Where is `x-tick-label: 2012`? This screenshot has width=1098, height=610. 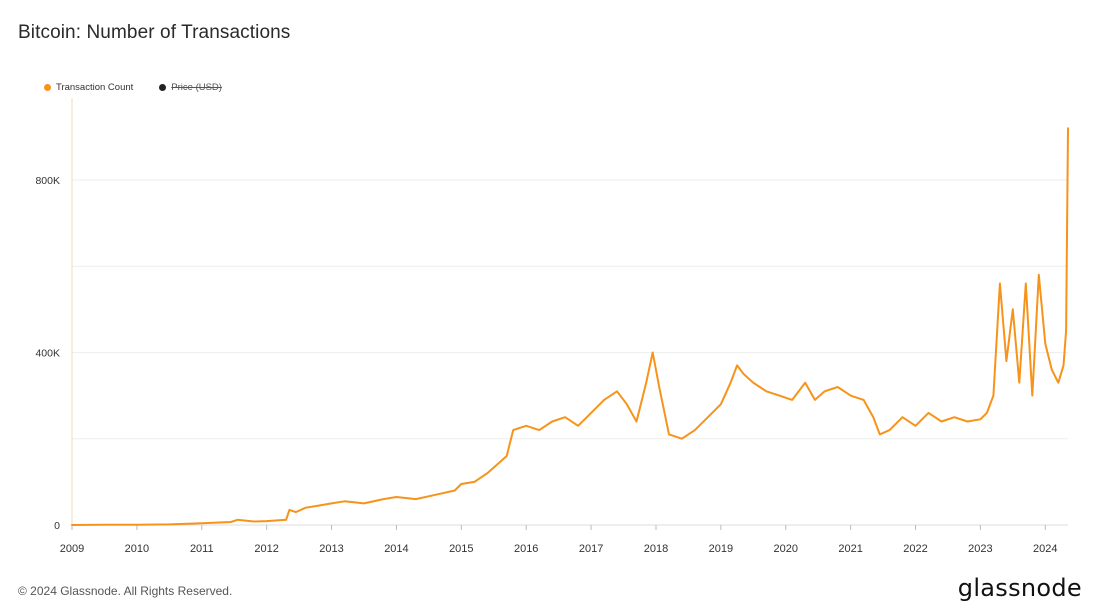 x-tick-label: 2012 is located at coordinates (266, 549).